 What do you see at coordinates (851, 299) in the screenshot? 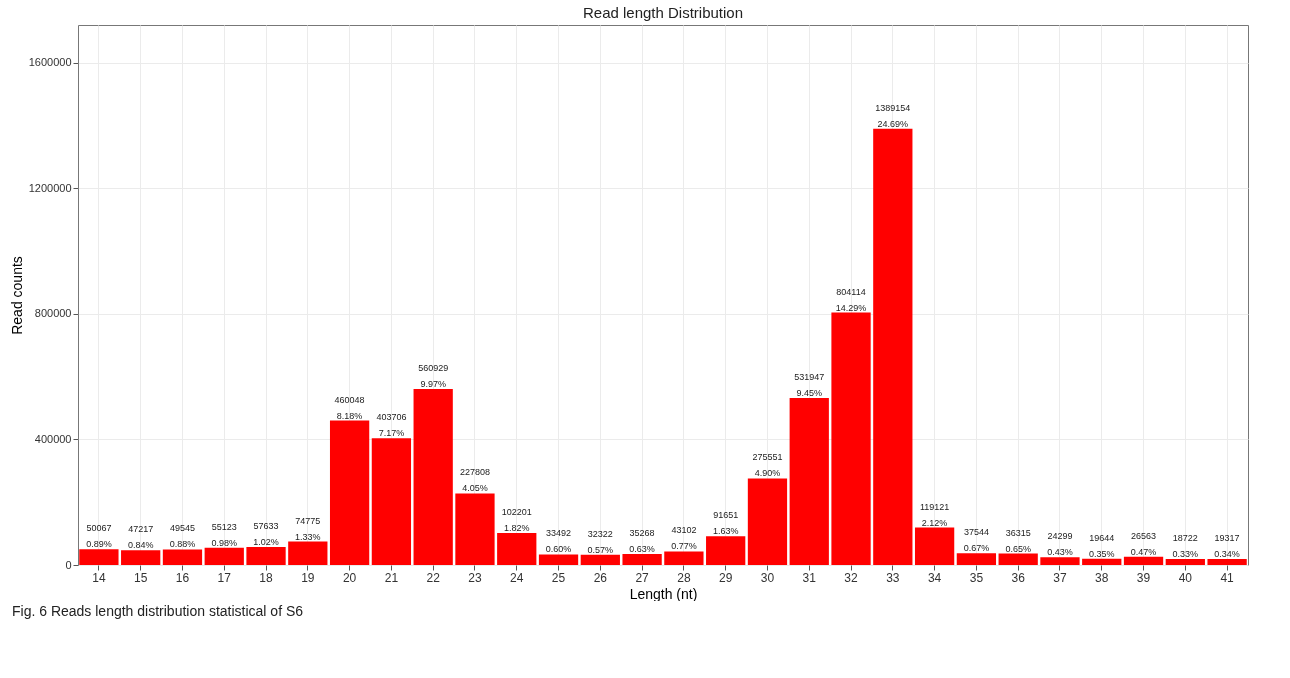
I see `data-label: 804114 14.29%` at bounding box center [851, 299].